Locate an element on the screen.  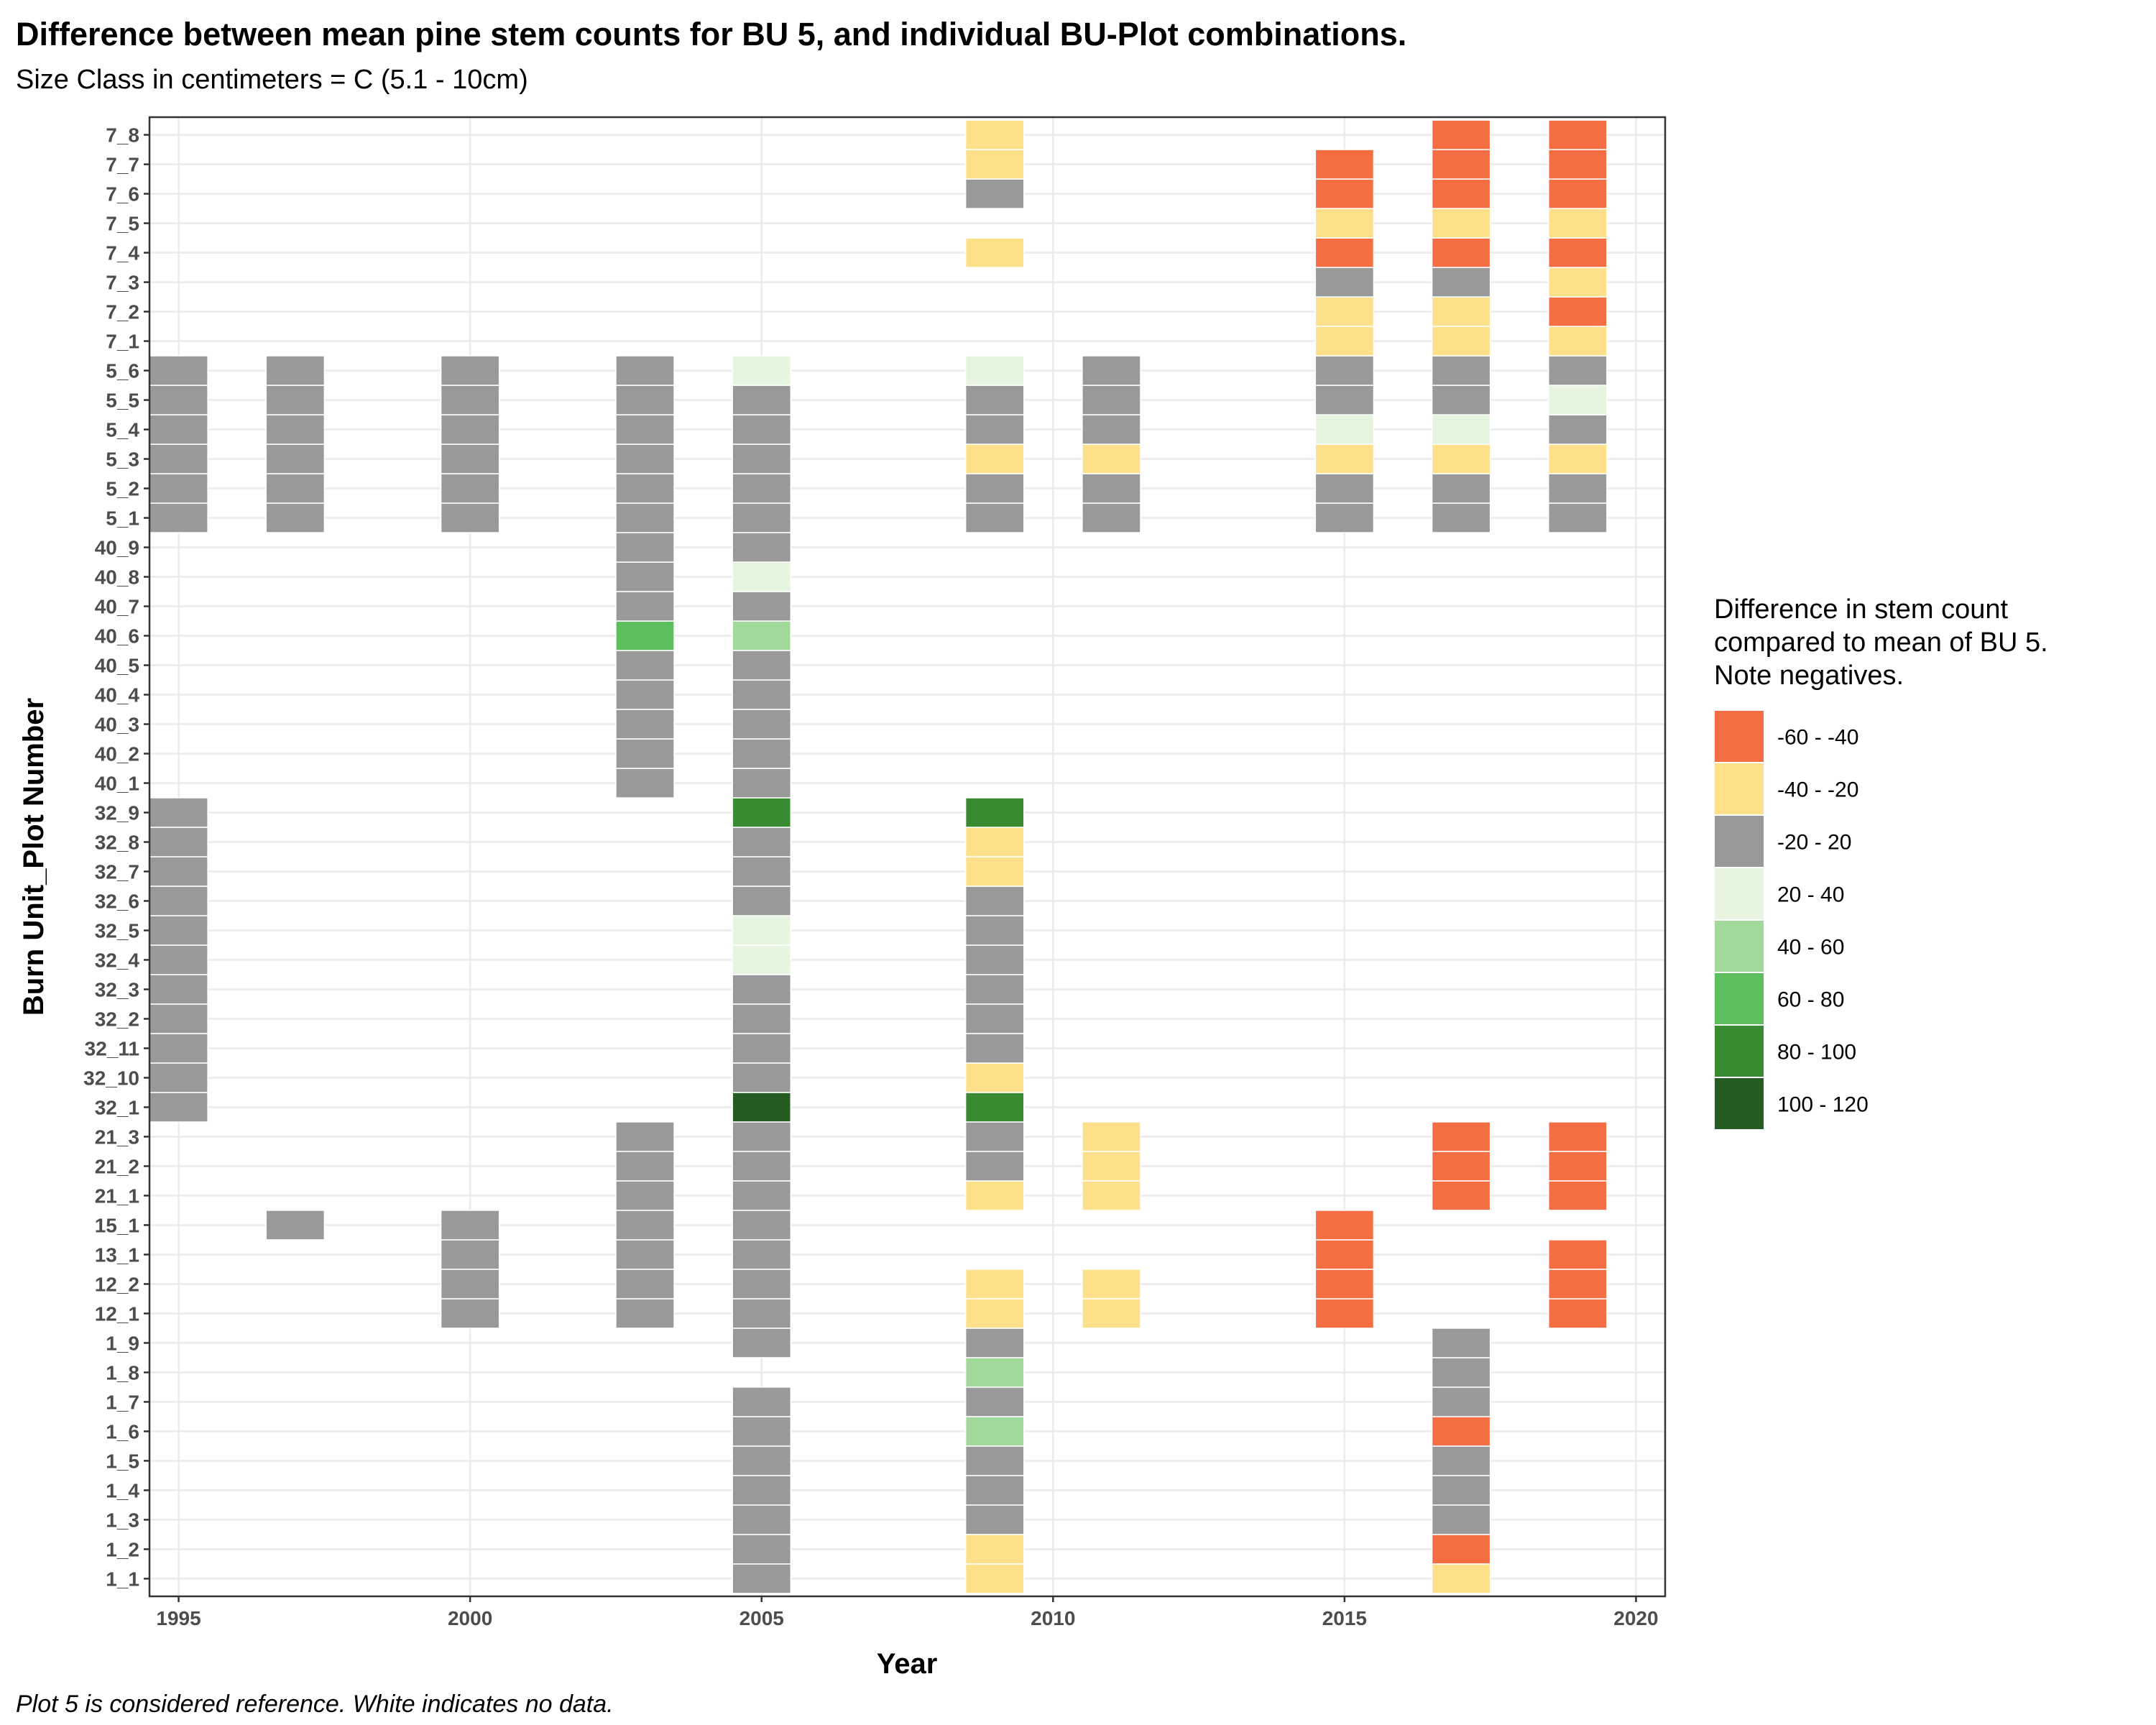
y-tick-label-40_2: 40_2 is located at coordinates (117, 754).